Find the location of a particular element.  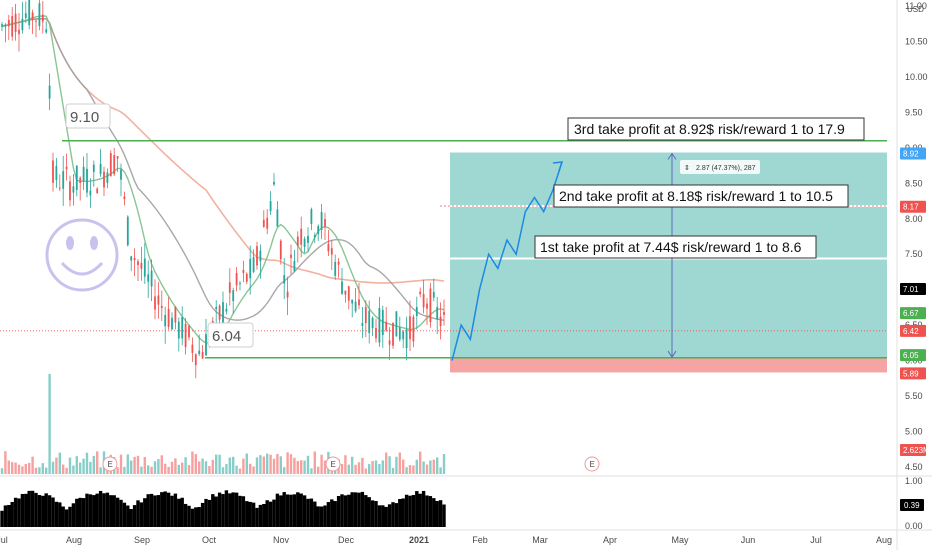

price-badge-label: 8.17 is located at coordinates (911, 207).